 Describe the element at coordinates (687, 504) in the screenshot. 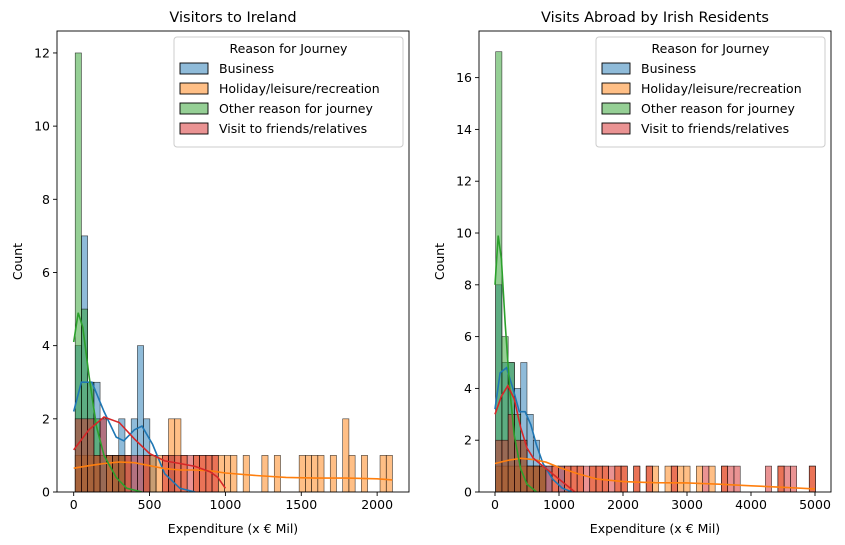

I see `x-tick-label: 3000` at that location.